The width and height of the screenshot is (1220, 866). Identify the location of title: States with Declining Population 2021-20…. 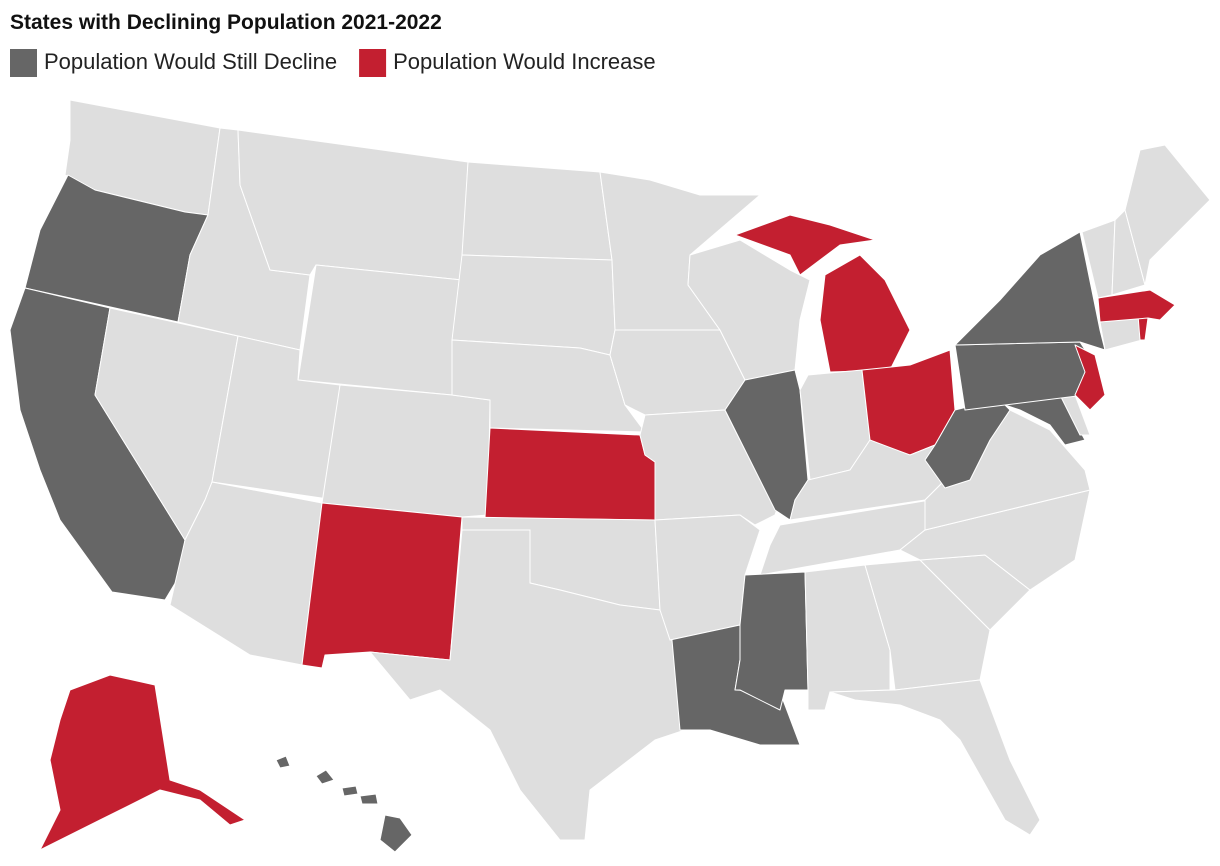
(226, 22).